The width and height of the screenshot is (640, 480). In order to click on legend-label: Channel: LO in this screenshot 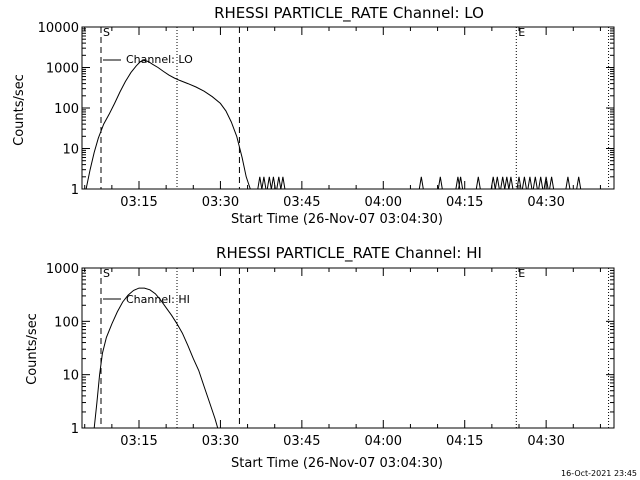, I will do `click(159, 59)`.